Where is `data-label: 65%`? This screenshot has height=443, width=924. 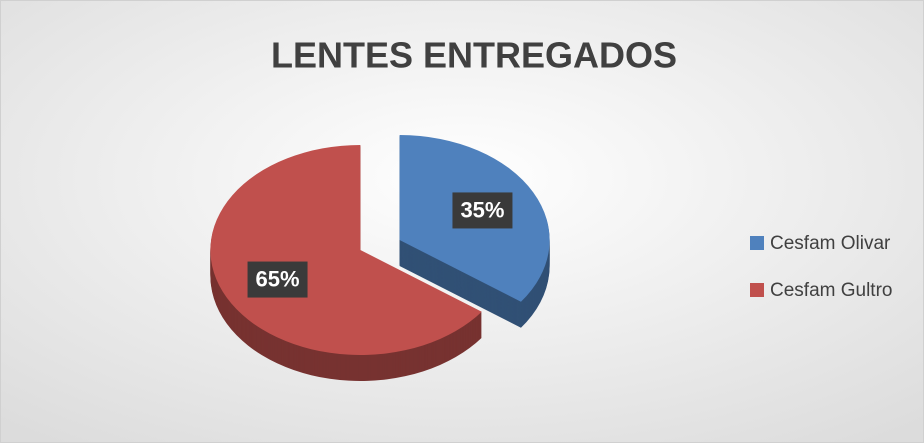 data-label: 65% is located at coordinates (278, 278).